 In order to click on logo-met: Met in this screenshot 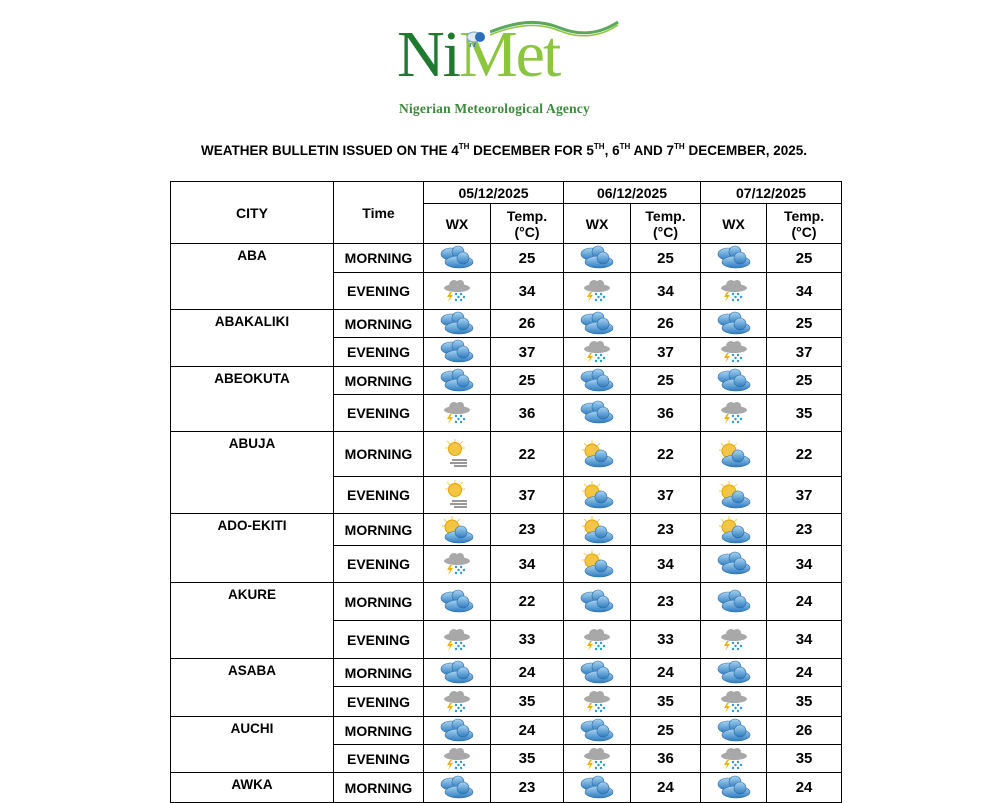, I will do `click(510, 54)`.